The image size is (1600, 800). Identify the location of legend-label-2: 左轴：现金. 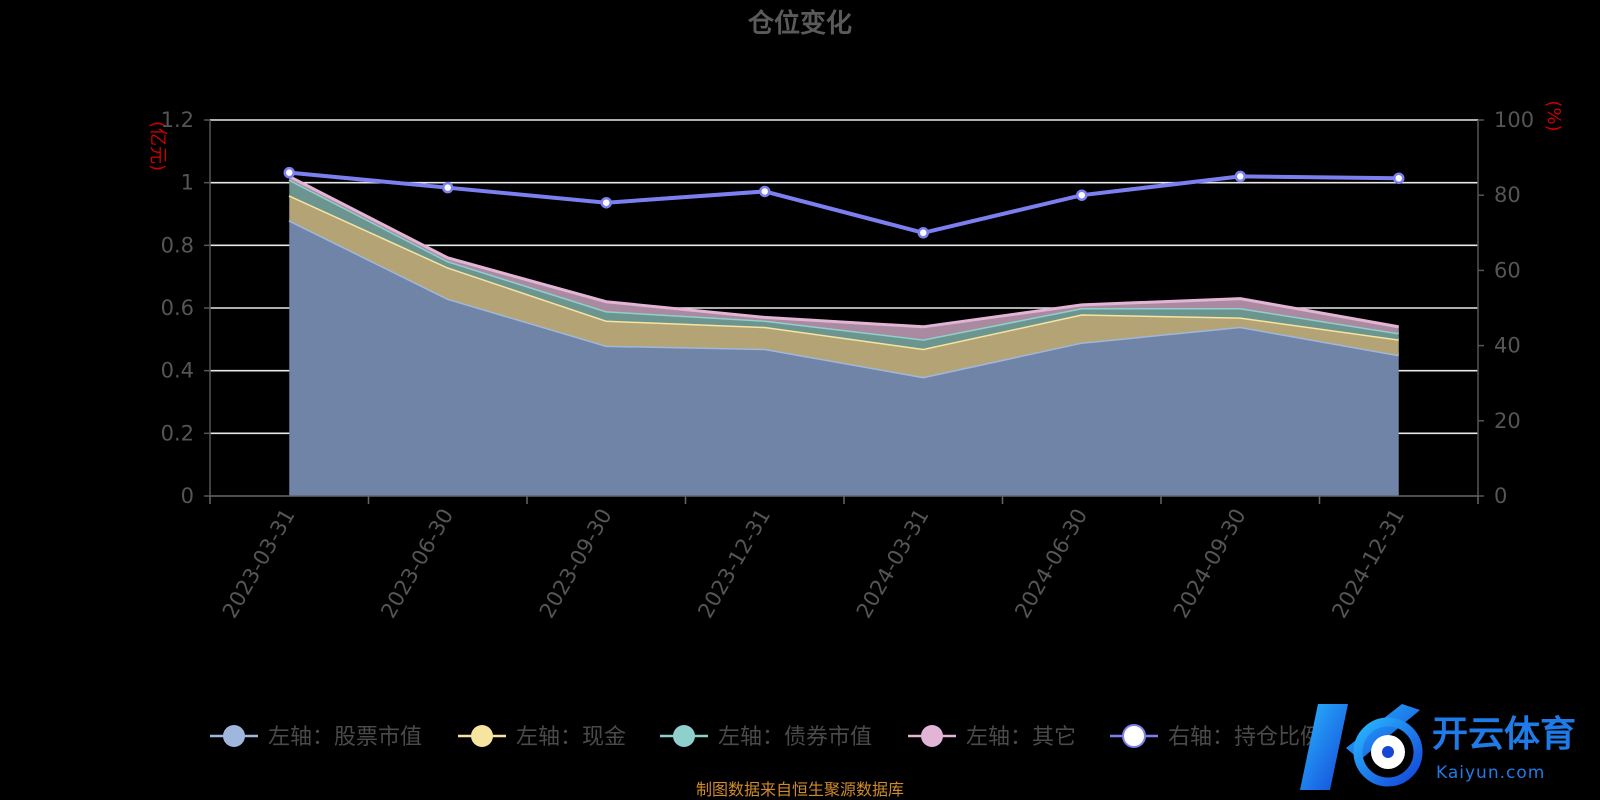
(571, 737).